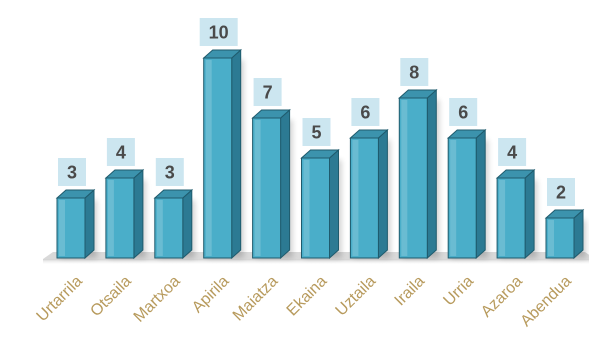 The image size is (589, 351). What do you see at coordinates (89, 224) in the screenshot?
I see `bar-side-Urtarrila` at bounding box center [89, 224].